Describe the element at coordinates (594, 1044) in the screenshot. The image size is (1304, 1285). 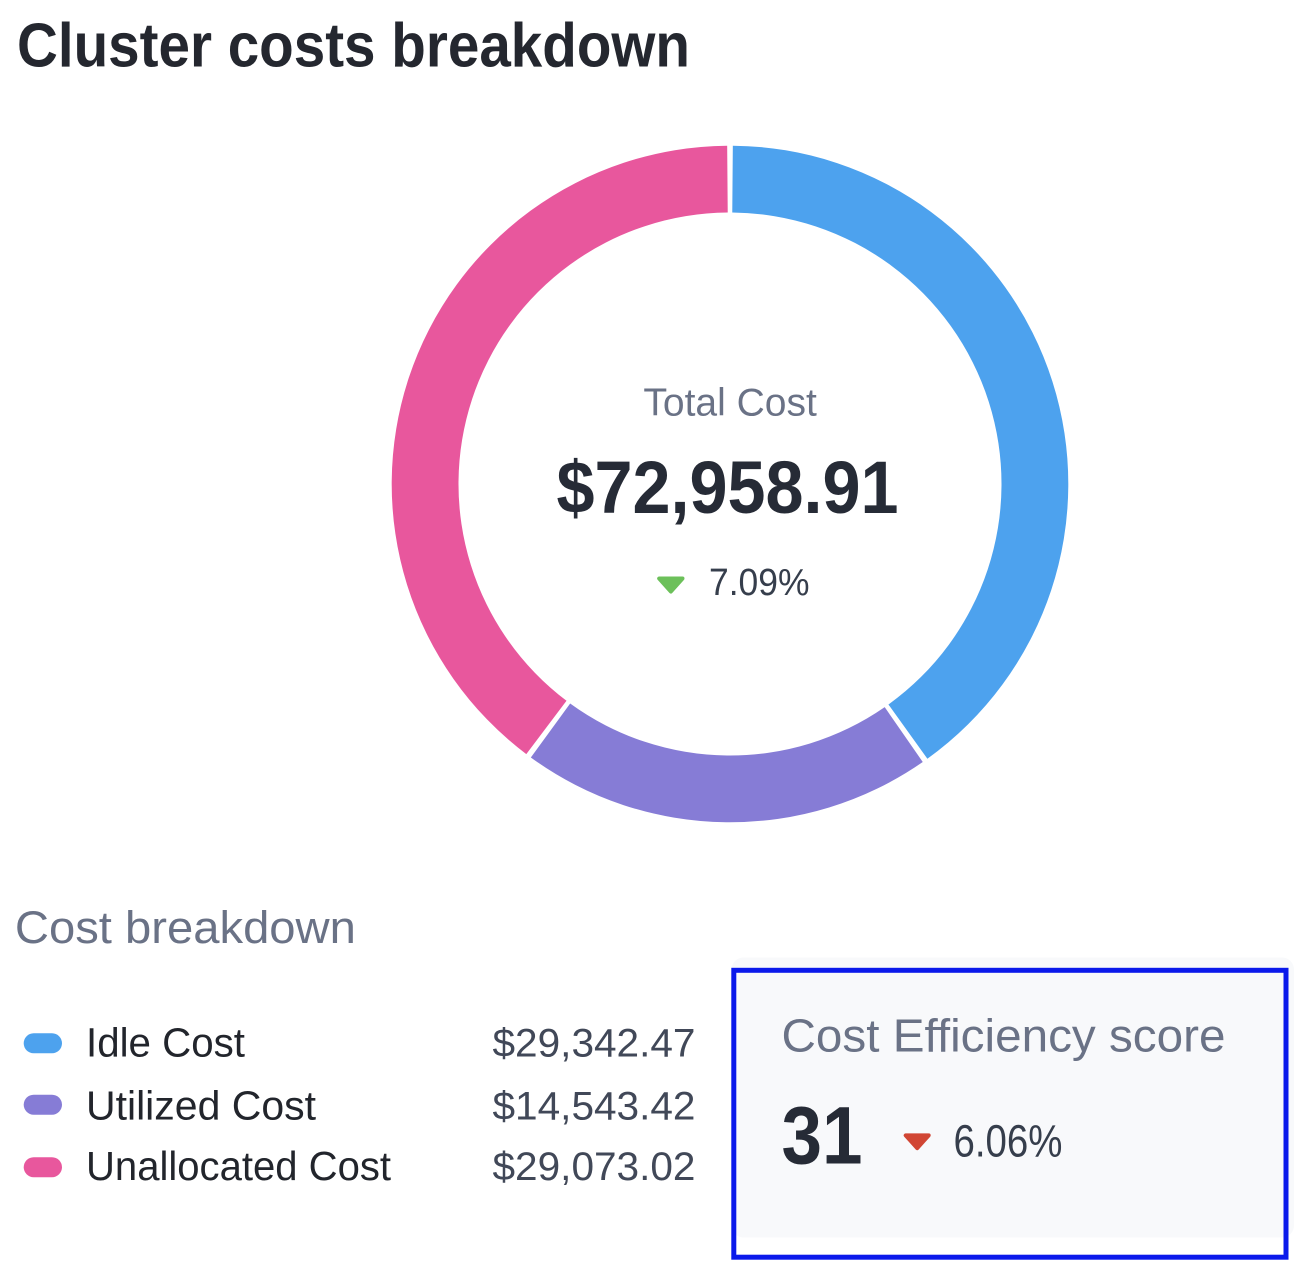
I see `svg-text: $29,342.47` at that location.